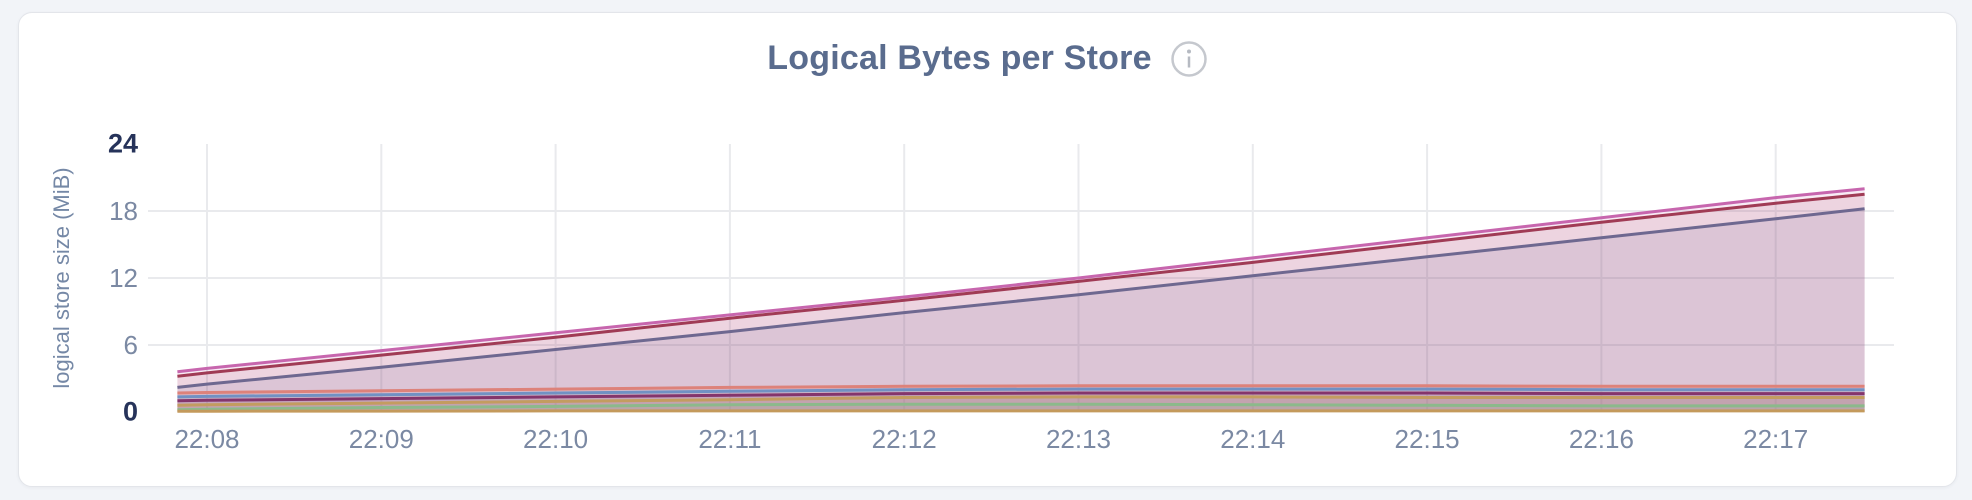 Image resolution: width=1972 pixels, height=500 pixels. I want to click on x-tick-label: 22:12, so click(904, 439).